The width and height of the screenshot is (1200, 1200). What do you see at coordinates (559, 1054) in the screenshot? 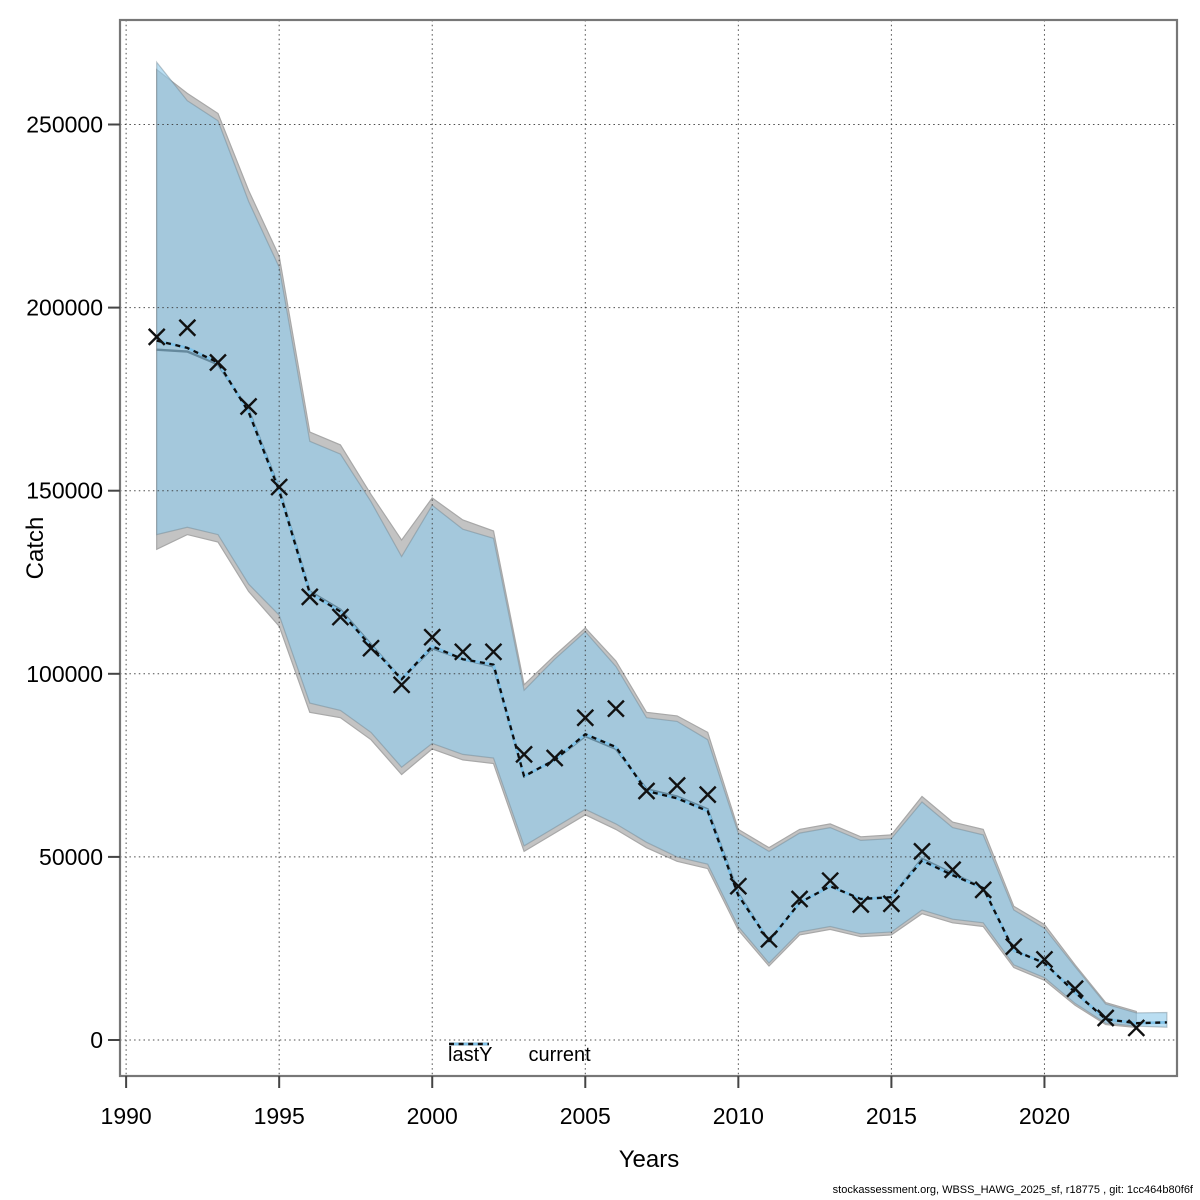
I see `legend-label-current: current` at bounding box center [559, 1054].